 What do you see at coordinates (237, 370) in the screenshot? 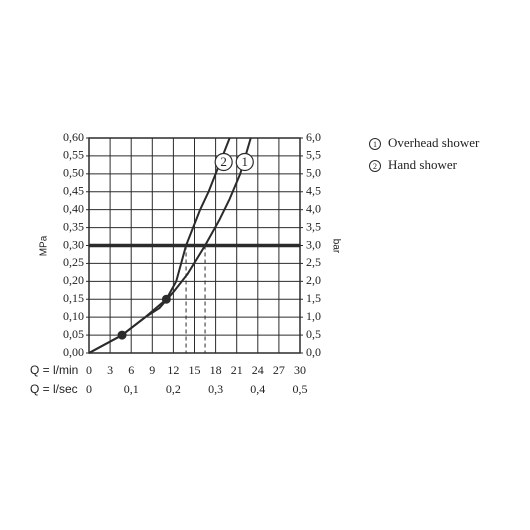
I see `x-tick-label: 21` at bounding box center [237, 370].